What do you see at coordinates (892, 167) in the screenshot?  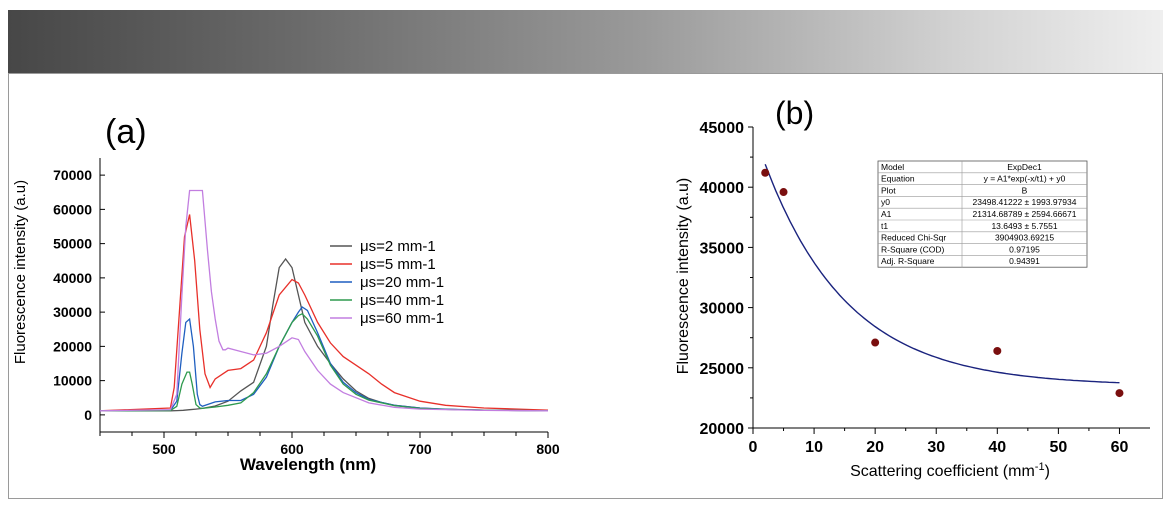 I see `panel-b-table-key: Model` at bounding box center [892, 167].